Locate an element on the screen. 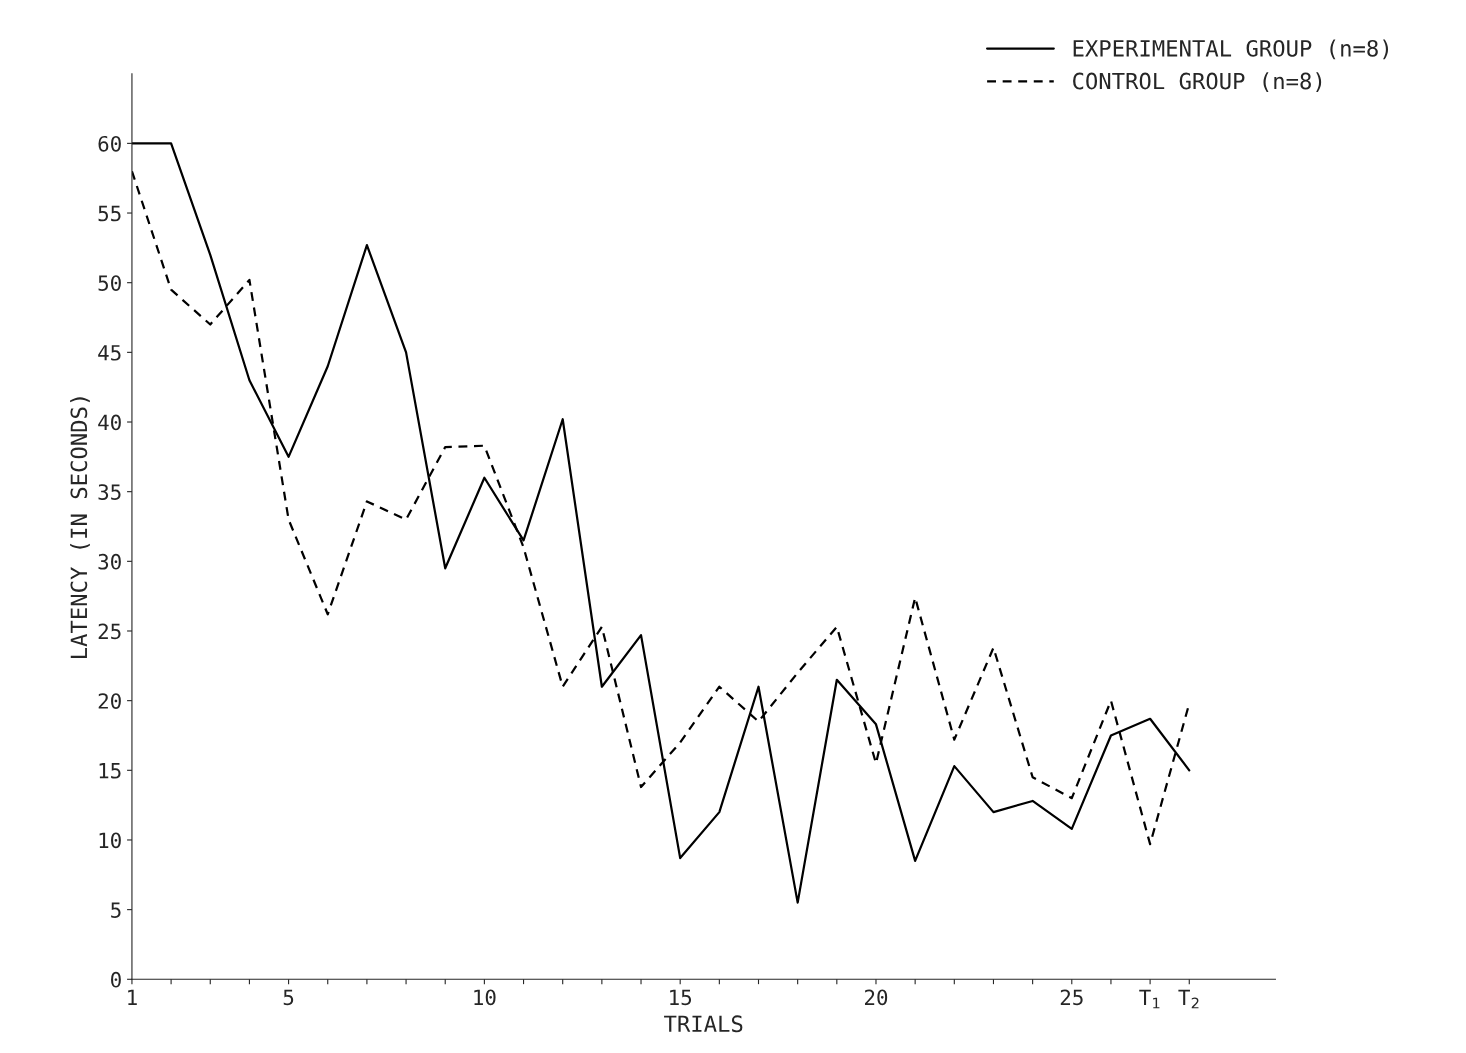 Image resolution: width=1466 pixels, height=1053 pixels. x-tick-label: 1 is located at coordinates (132, 997).